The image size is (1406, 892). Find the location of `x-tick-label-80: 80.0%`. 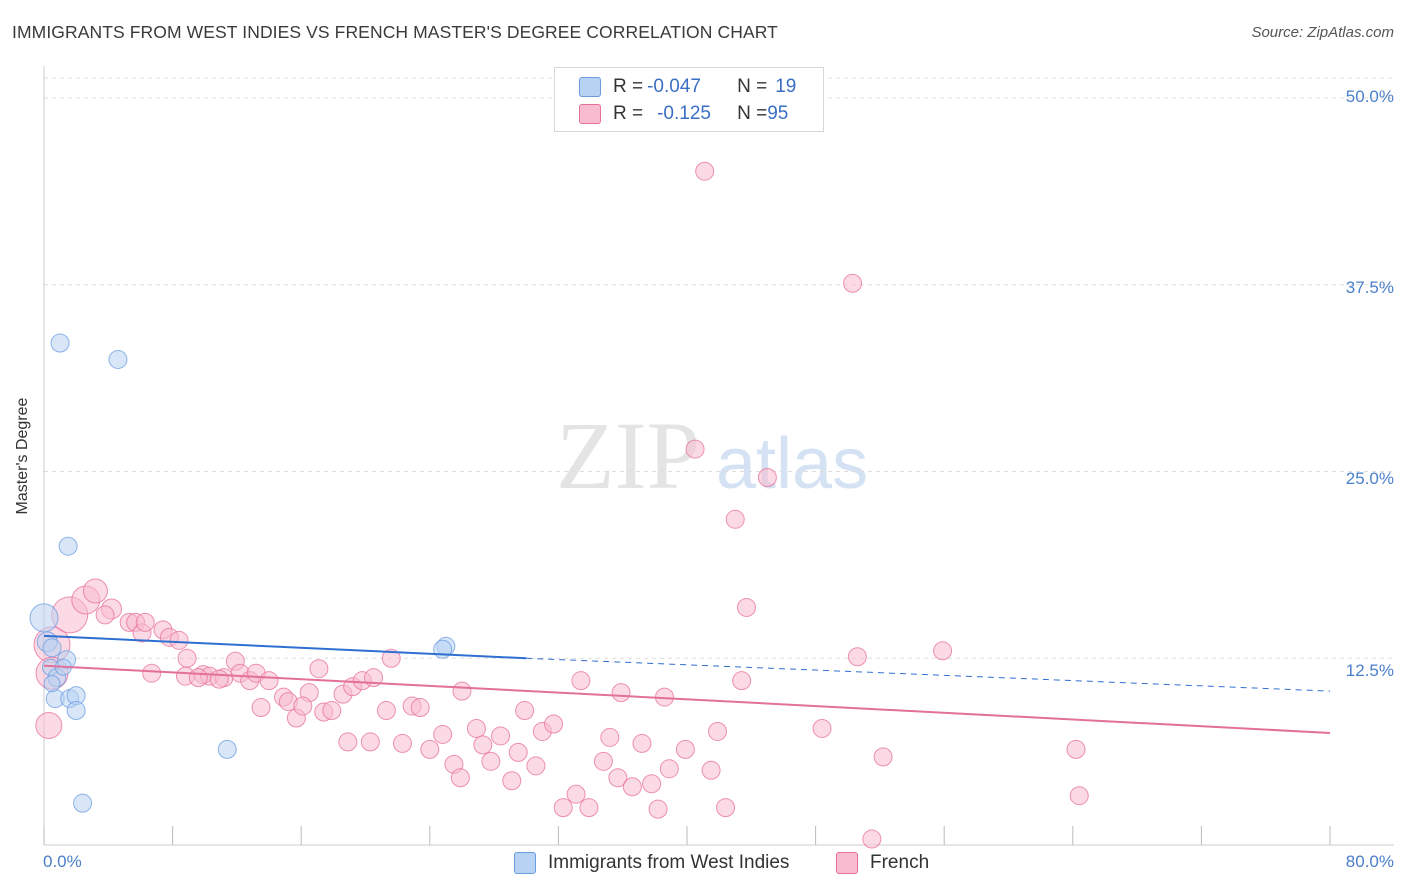

x-tick-label-80: 80.0% is located at coordinates (1369, 861).